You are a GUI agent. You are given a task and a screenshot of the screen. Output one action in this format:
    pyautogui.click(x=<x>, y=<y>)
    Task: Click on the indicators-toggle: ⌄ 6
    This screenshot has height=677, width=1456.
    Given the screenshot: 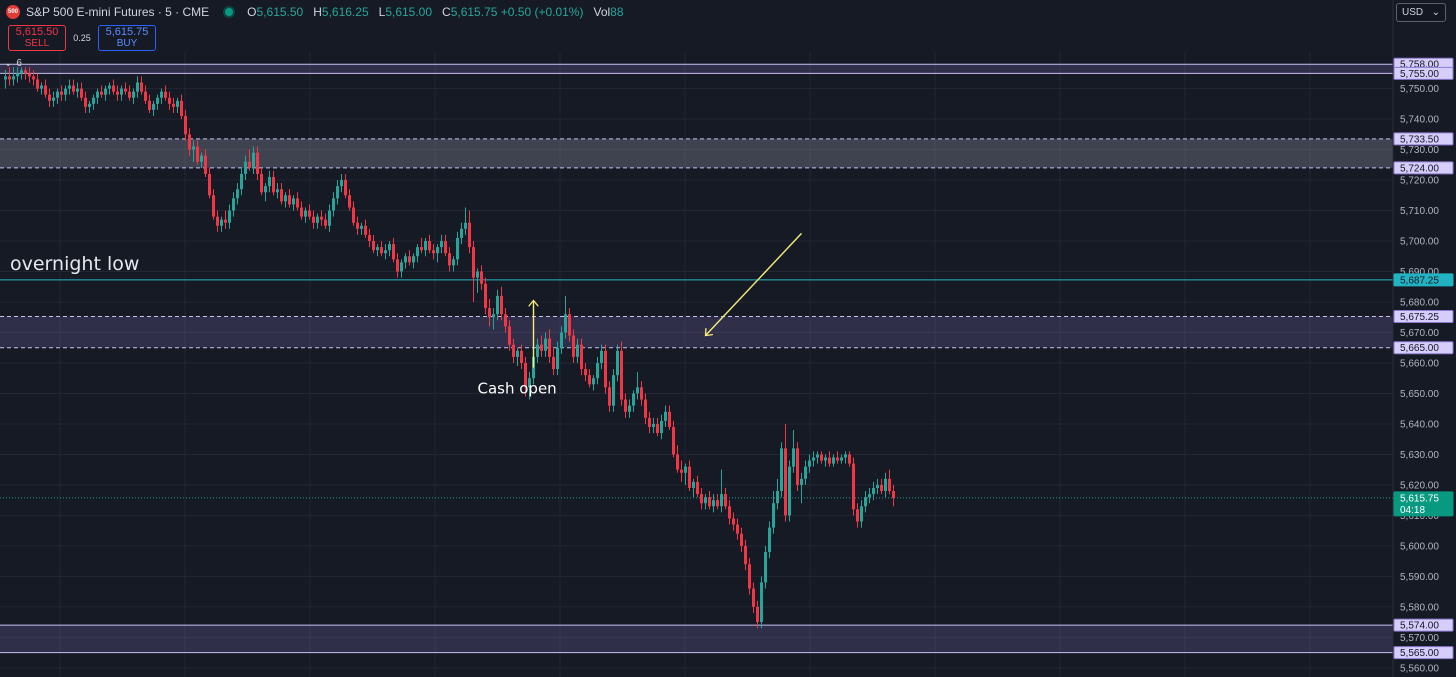 What is the action you would take?
    pyautogui.click(x=13, y=63)
    